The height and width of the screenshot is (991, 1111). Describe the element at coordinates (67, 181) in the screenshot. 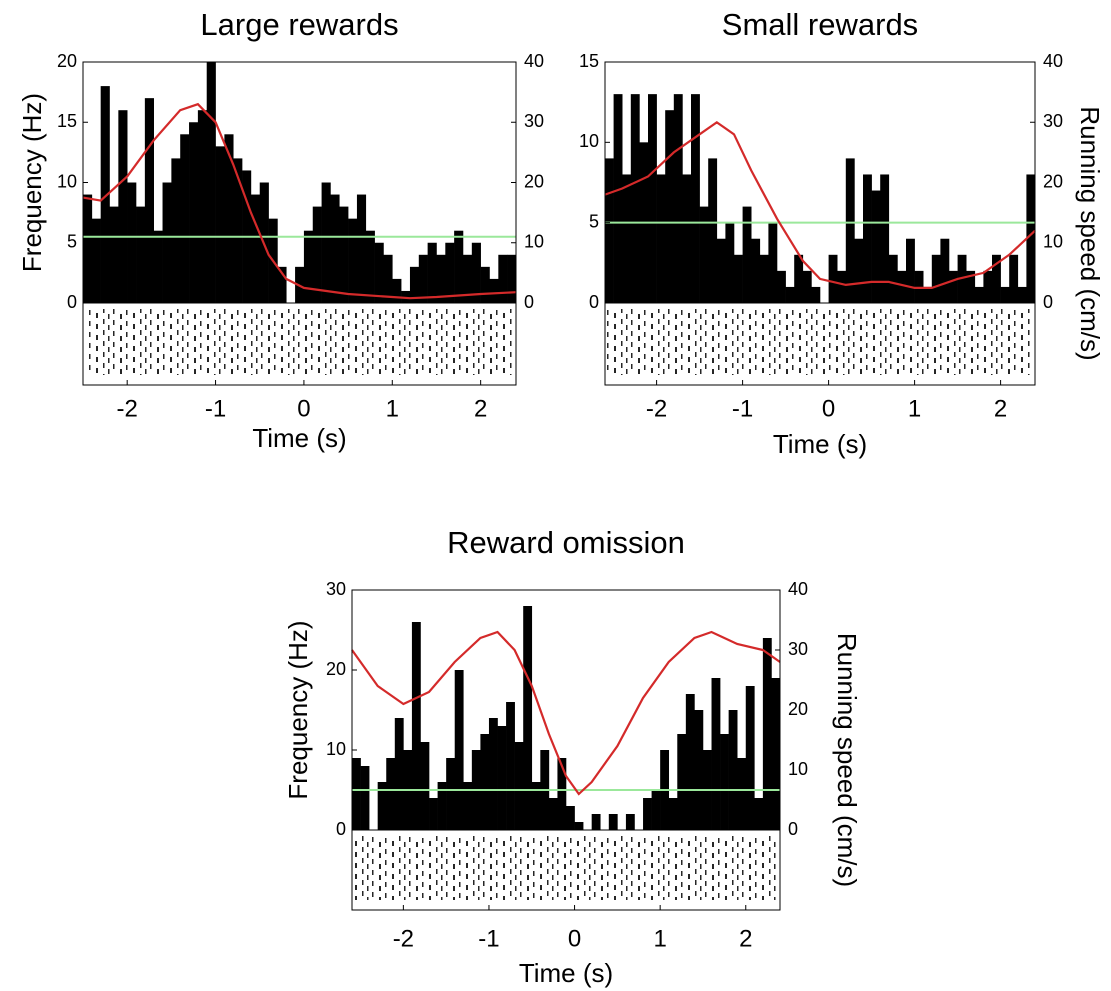

I see `y-tick-label: 10` at that location.